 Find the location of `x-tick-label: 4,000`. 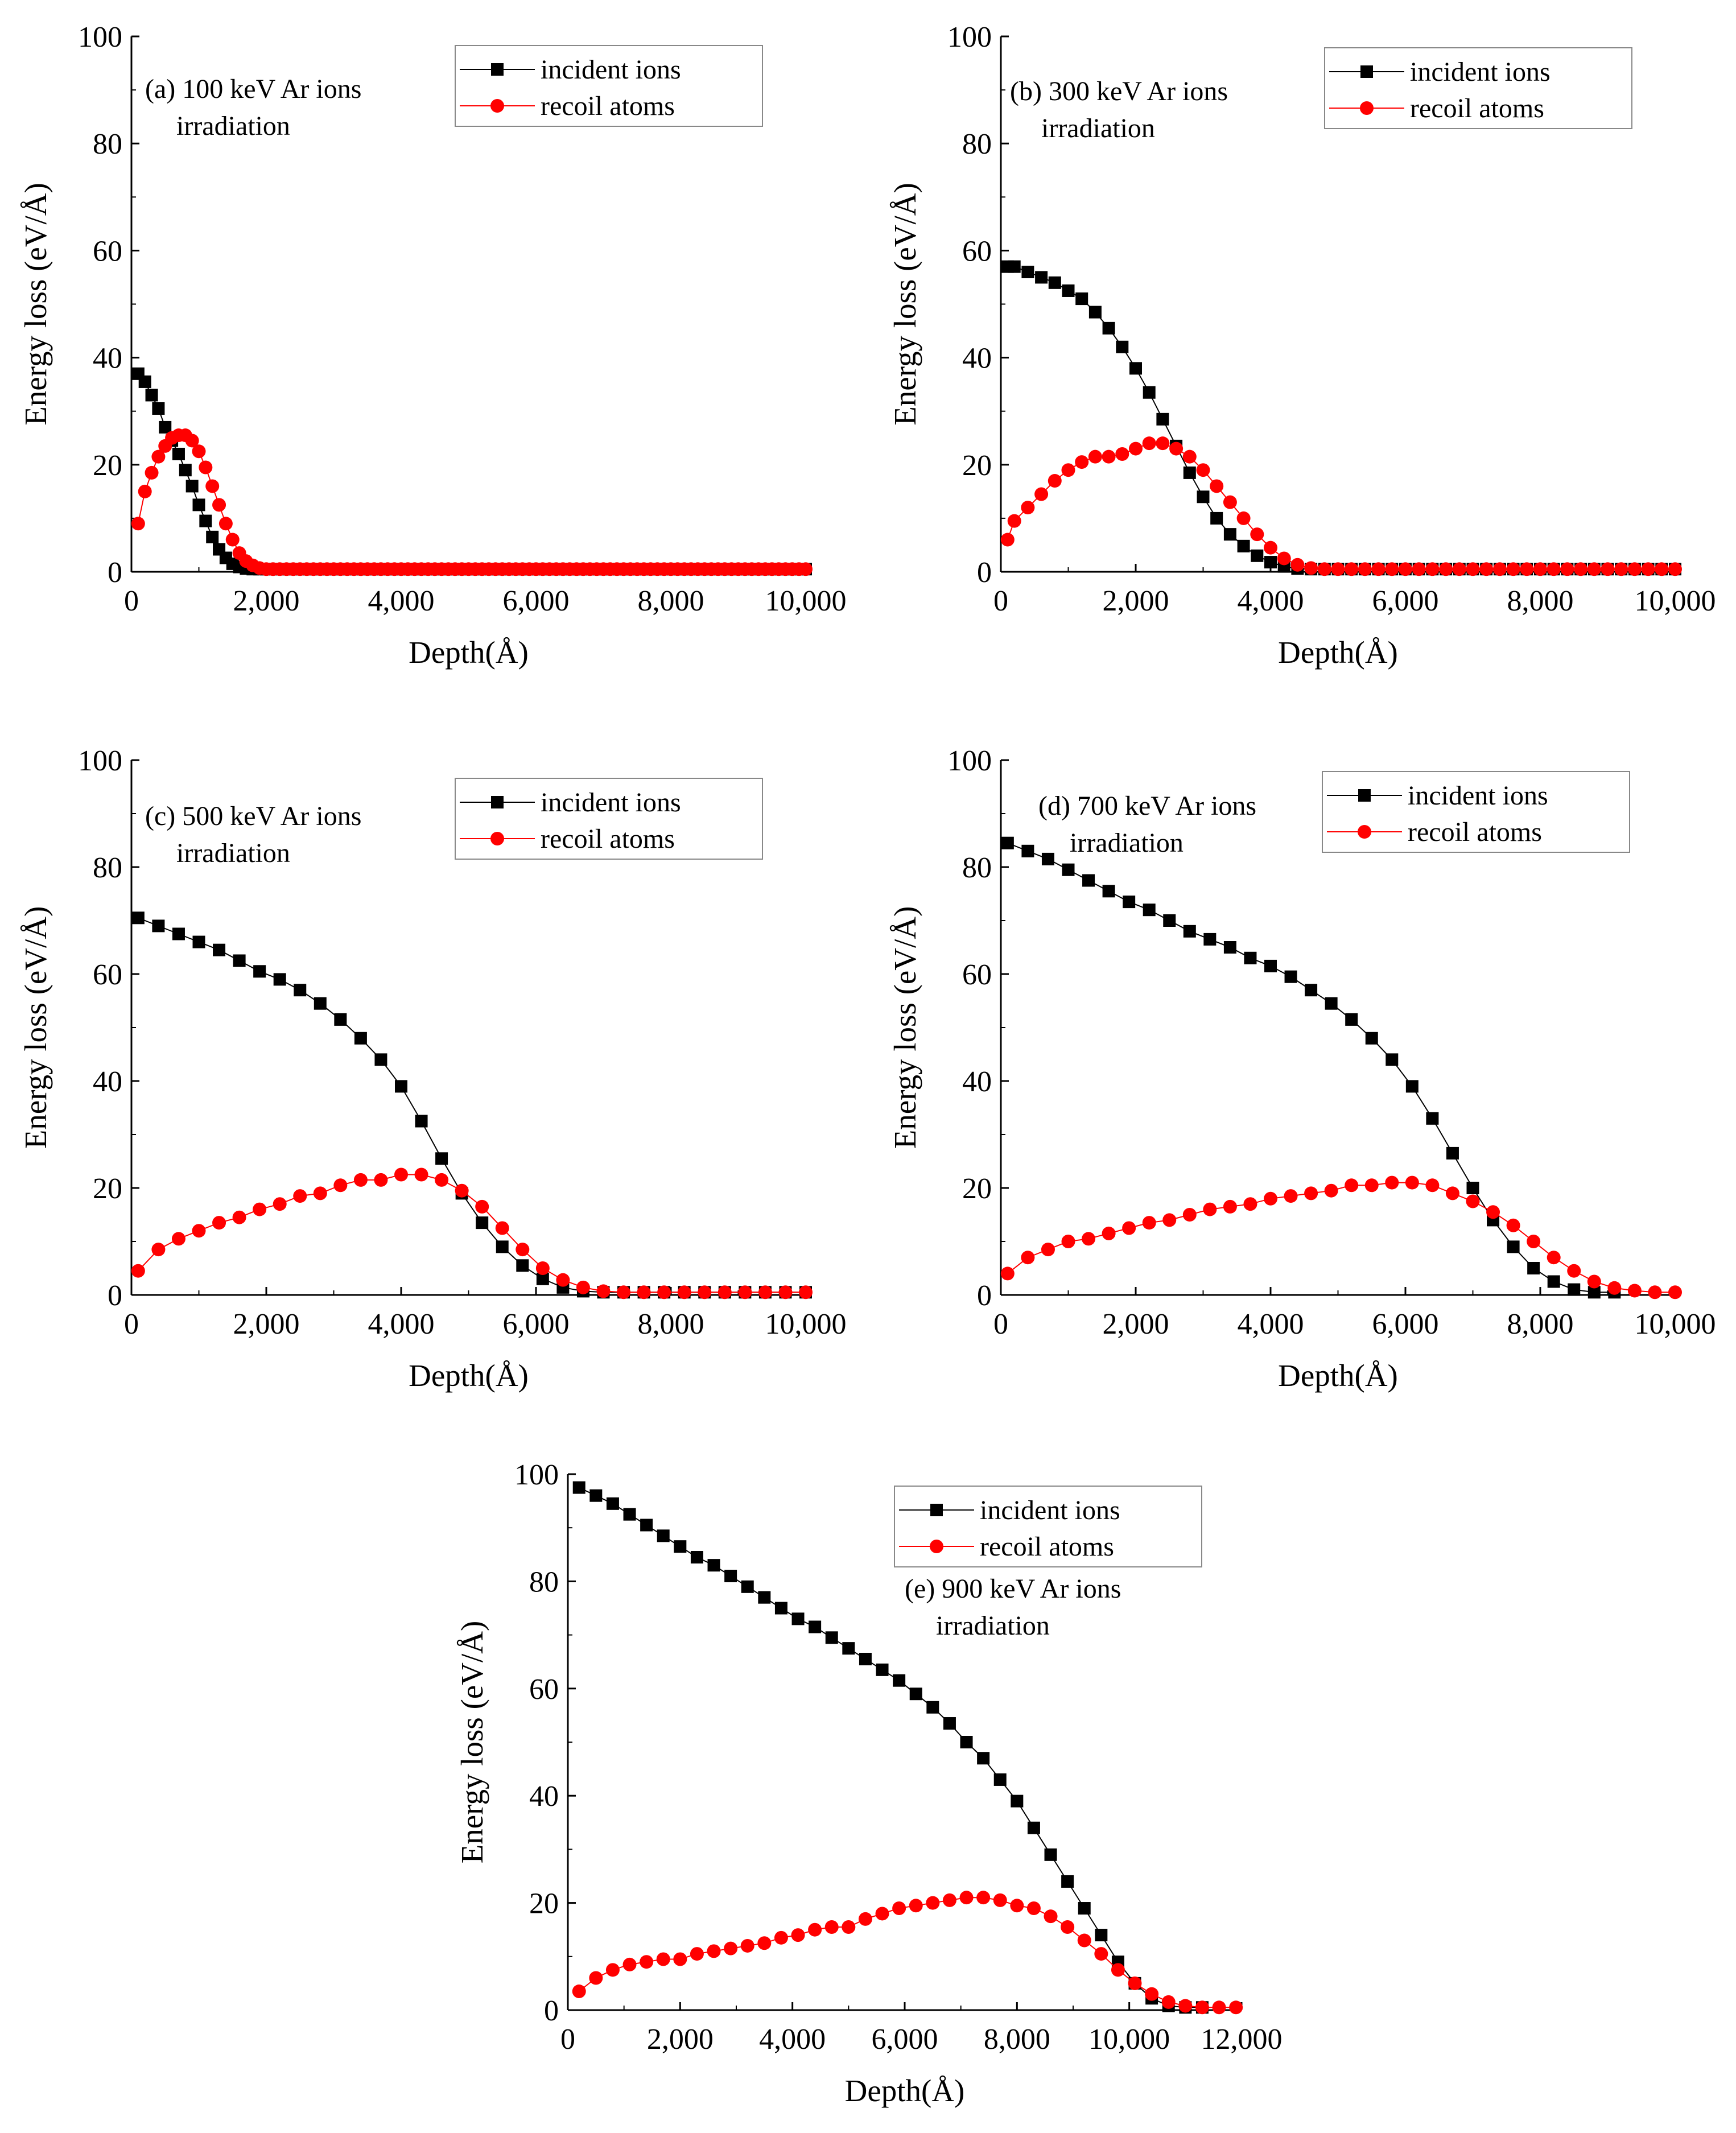

x-tick-label: 4,000 is located at coordinates (1271, 1324).